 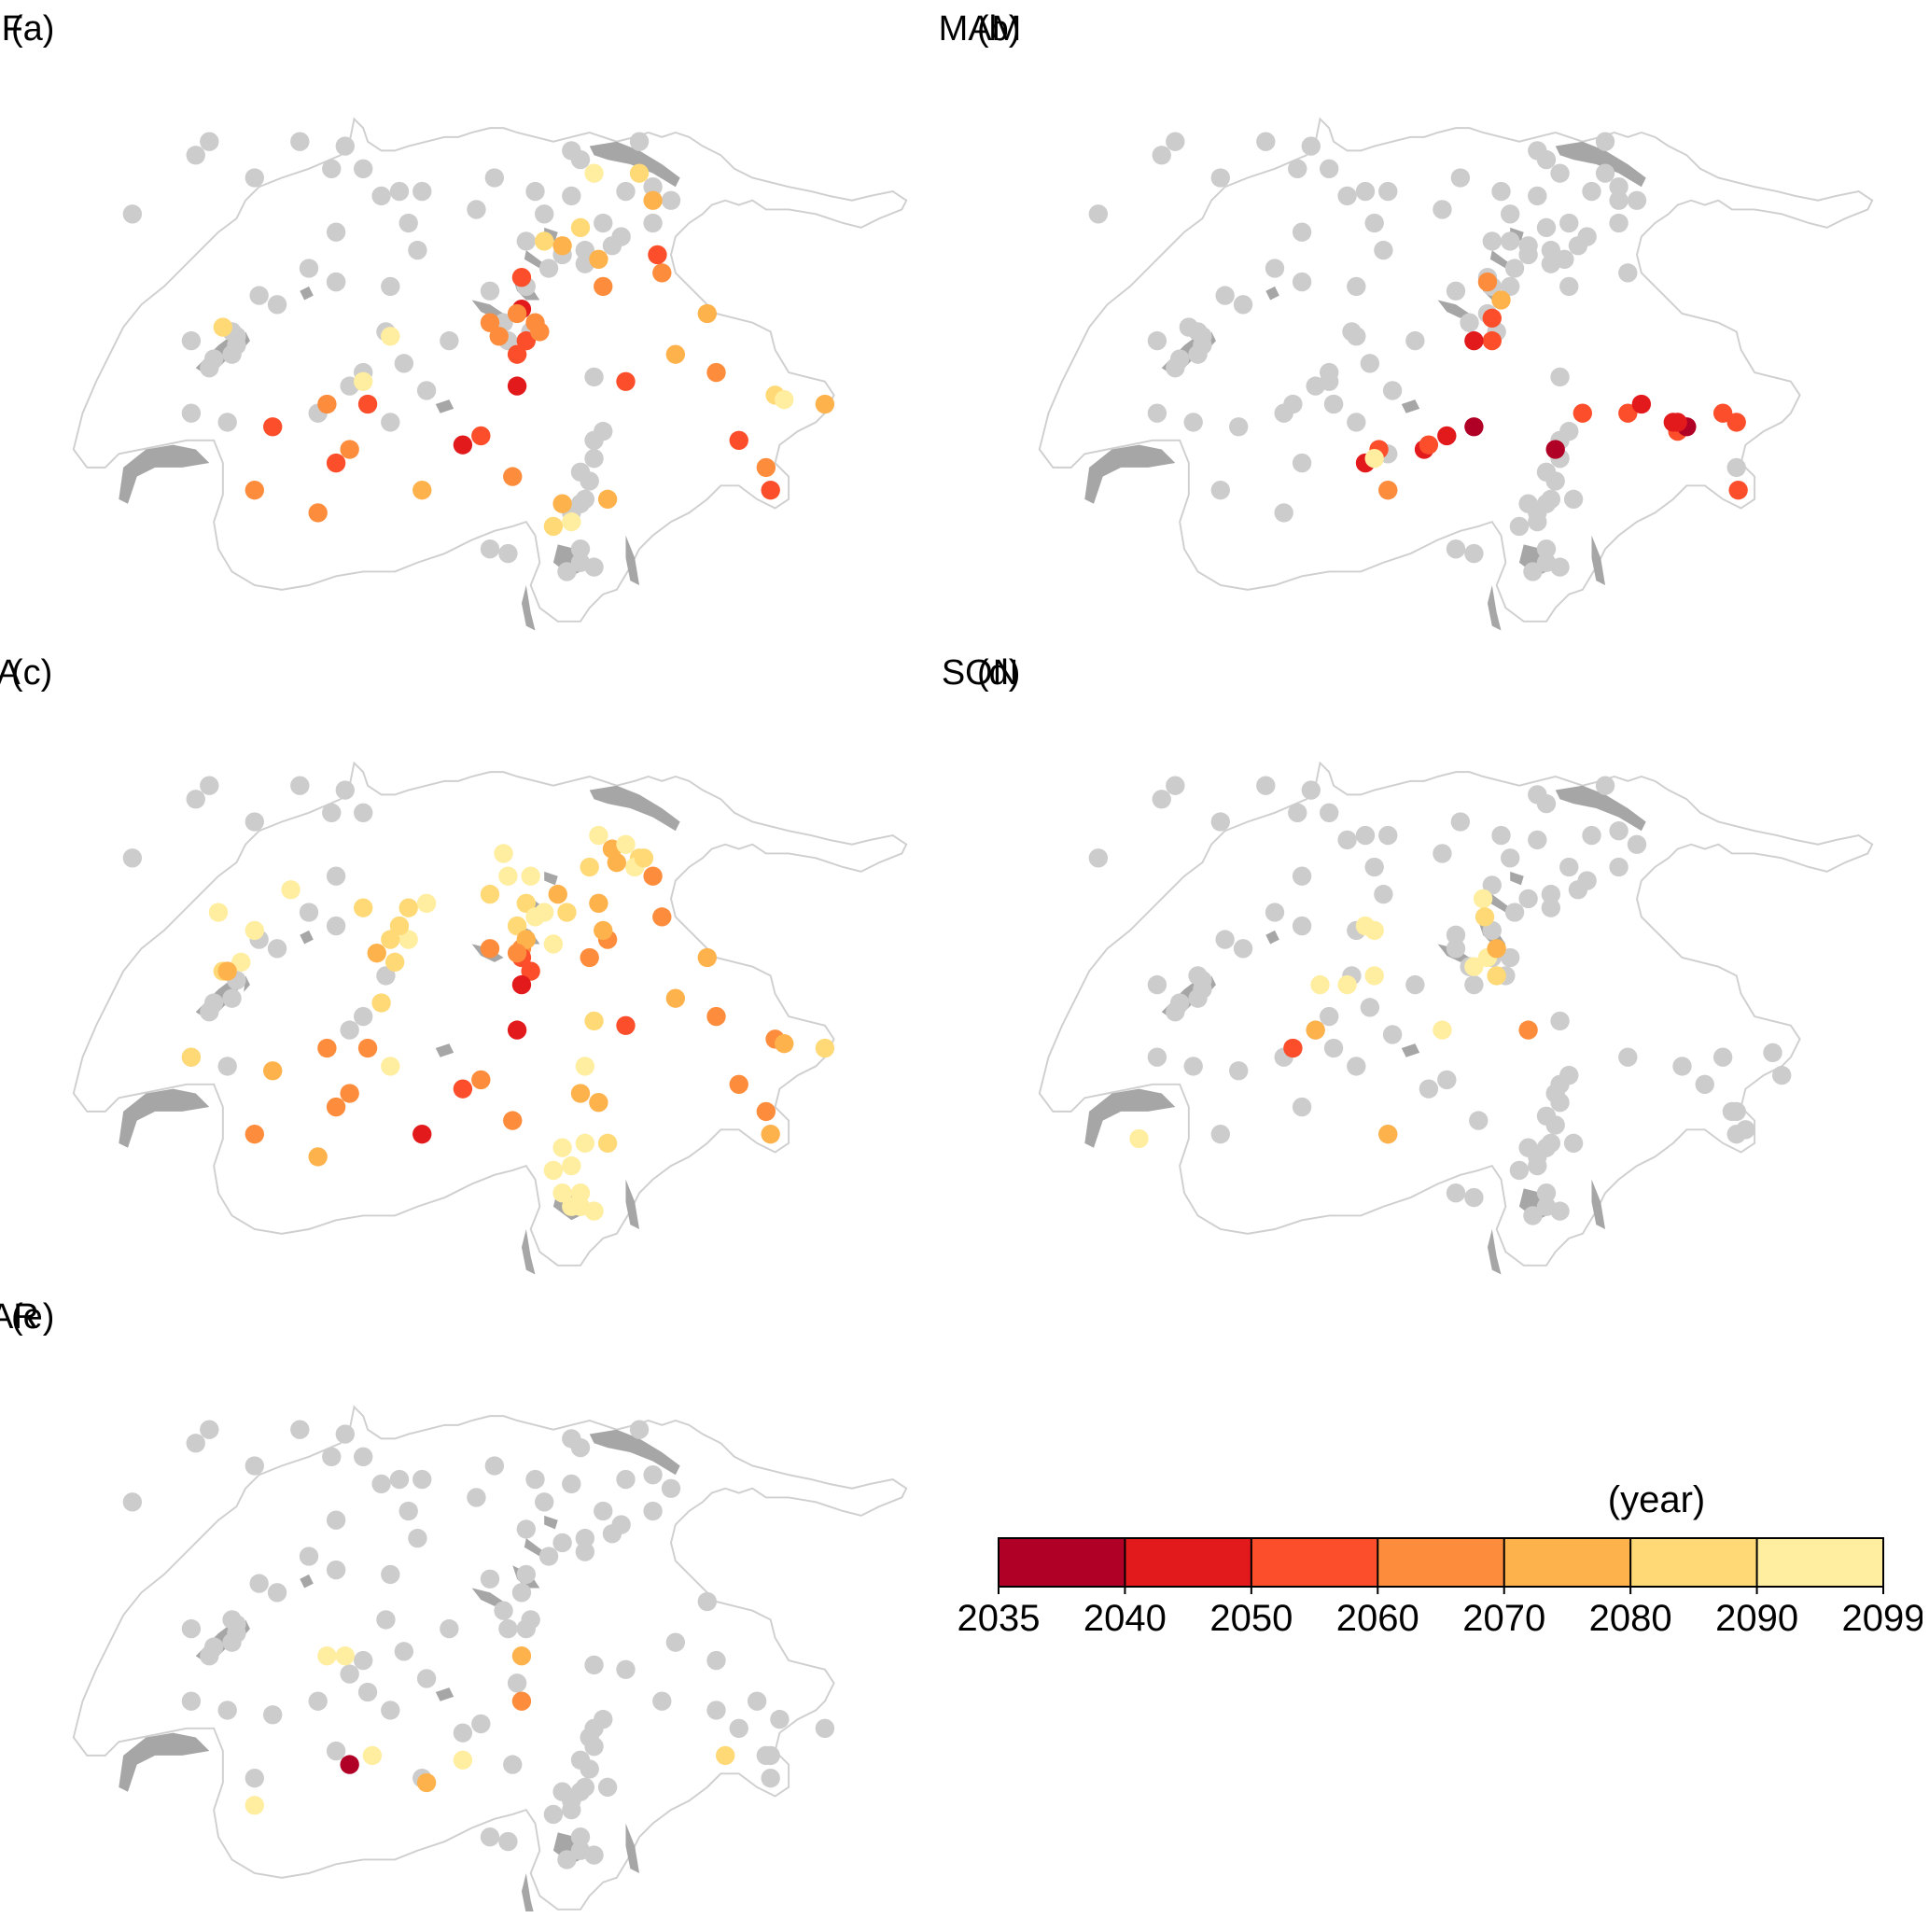 What do you see at coordinates (487, 1597) in the screenshot?
I see `lake` at bounding box center [487, 1597].